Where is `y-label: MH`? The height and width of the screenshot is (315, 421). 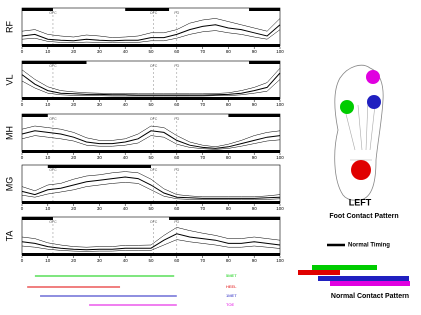 y-label: MH is located at coordinates (9, 133).